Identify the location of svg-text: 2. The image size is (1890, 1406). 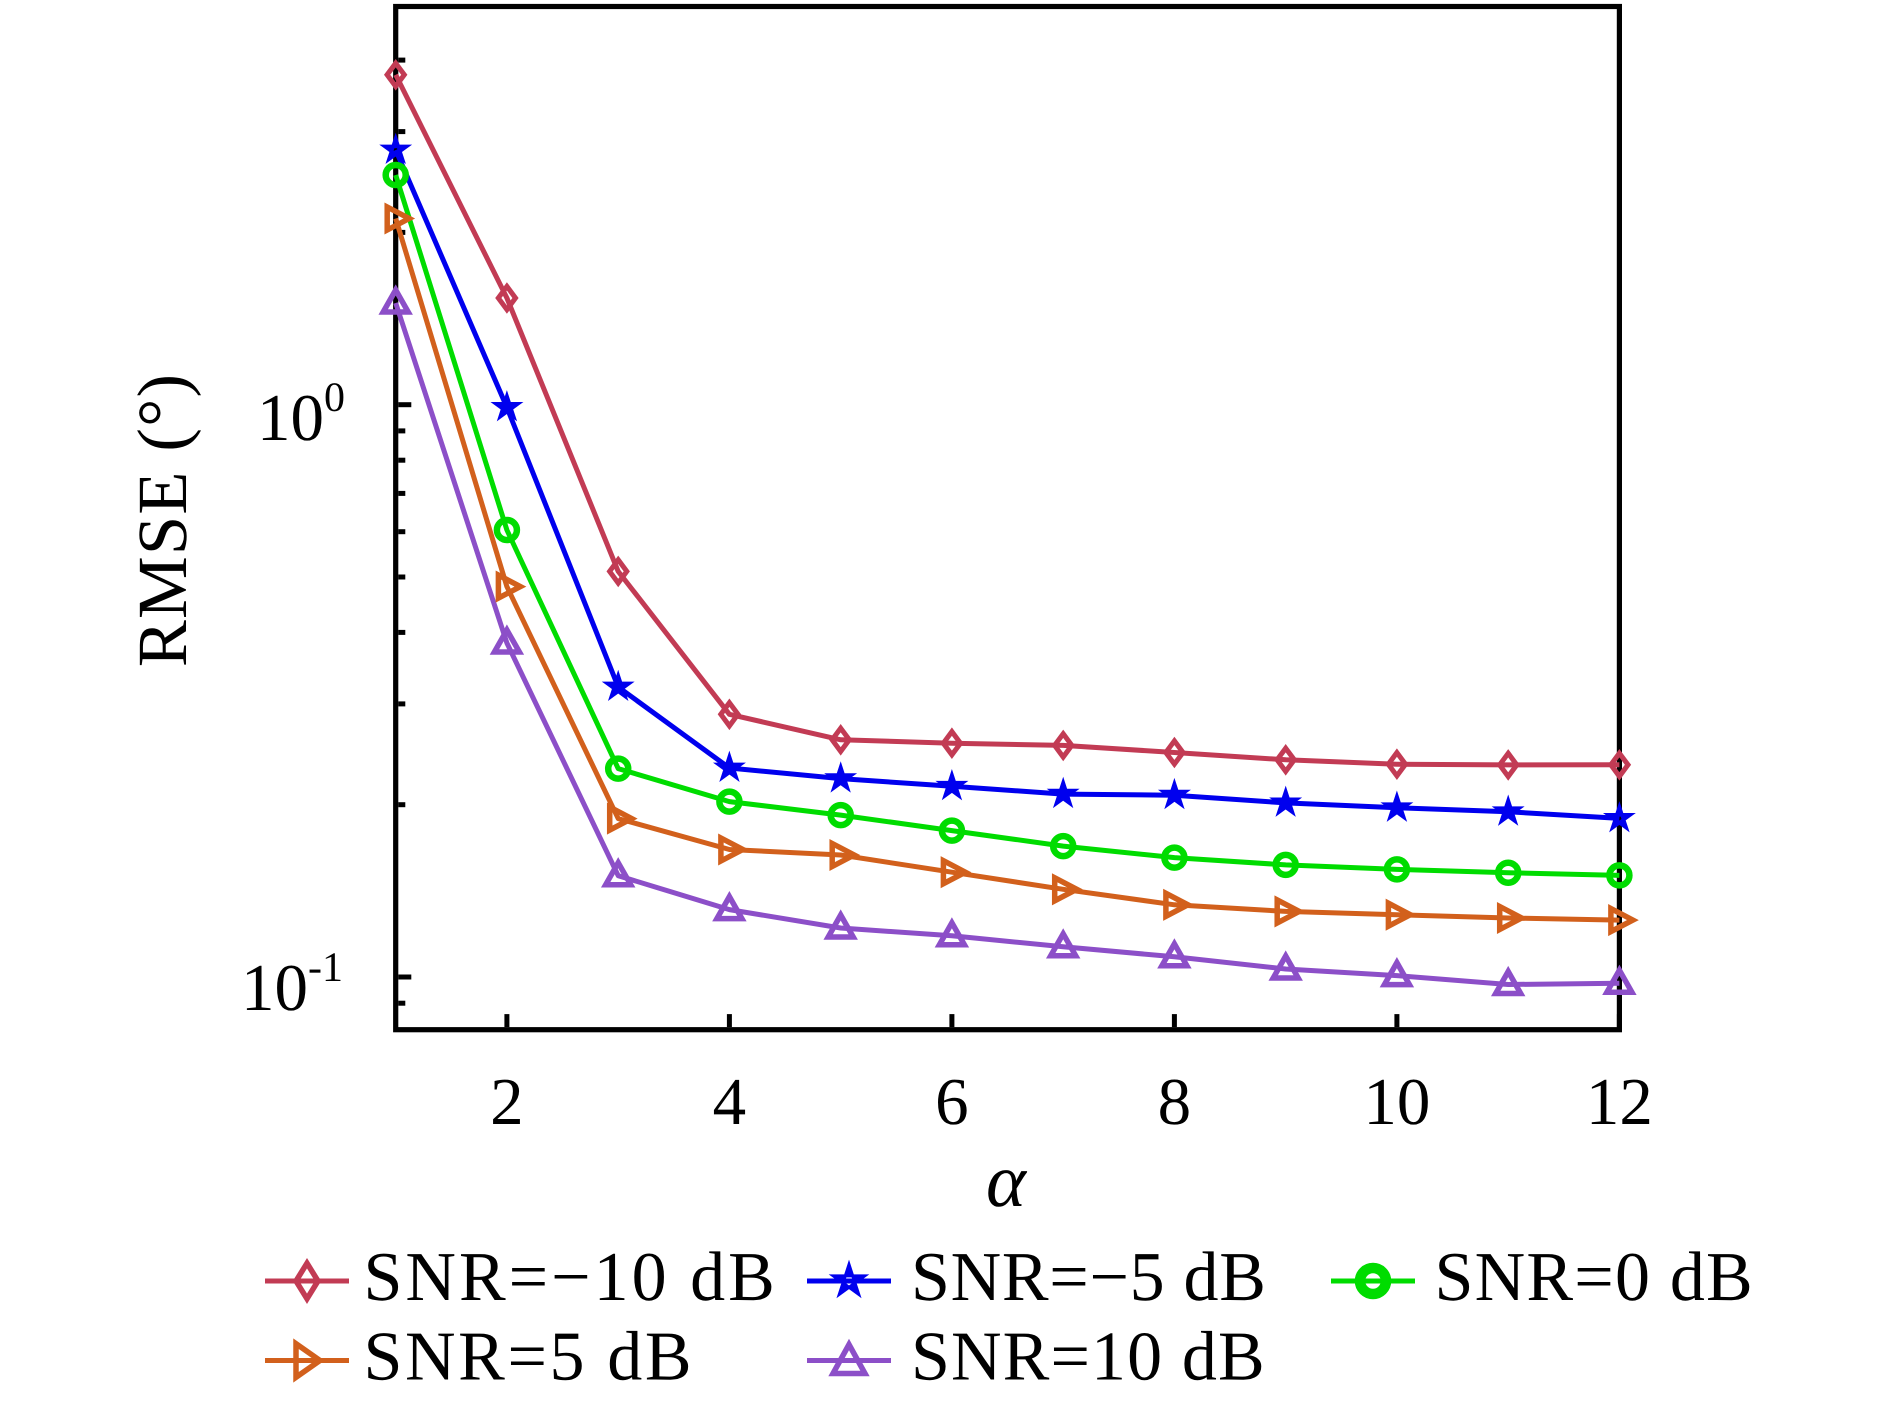
(507, 1102).